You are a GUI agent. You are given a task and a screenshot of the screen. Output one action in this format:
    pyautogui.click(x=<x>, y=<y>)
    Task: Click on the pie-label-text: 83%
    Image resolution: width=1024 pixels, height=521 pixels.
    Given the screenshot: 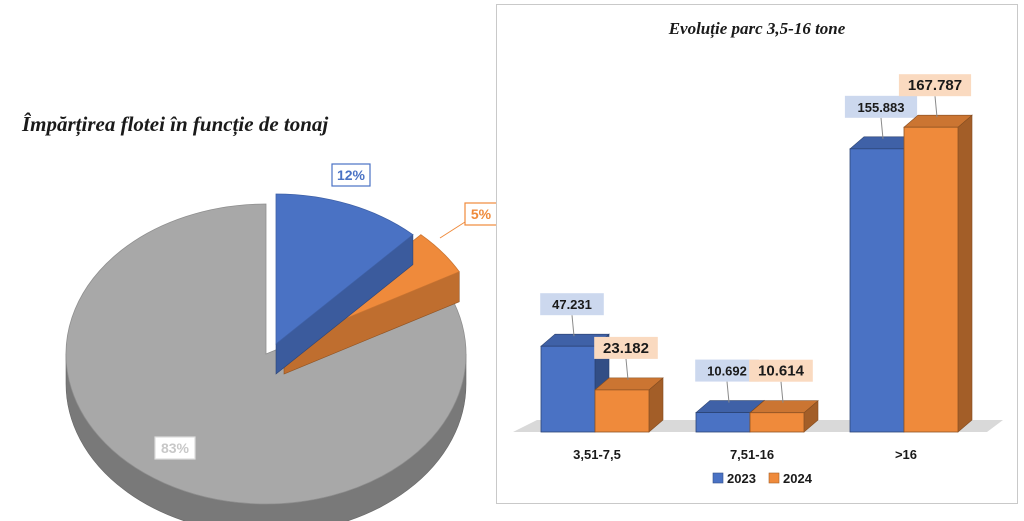 What is the action you would take?
    pyautogui.click(x=175, y=448)
    